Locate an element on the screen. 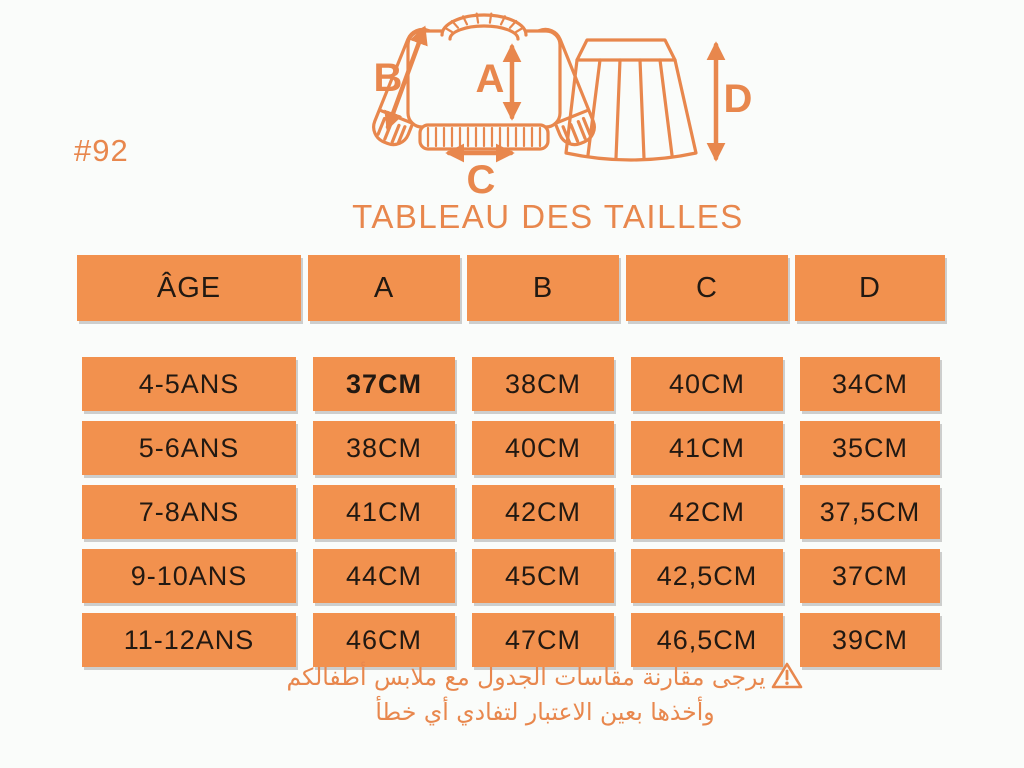  age-cell: 9-10ANS is located at coordinates (189, 576).